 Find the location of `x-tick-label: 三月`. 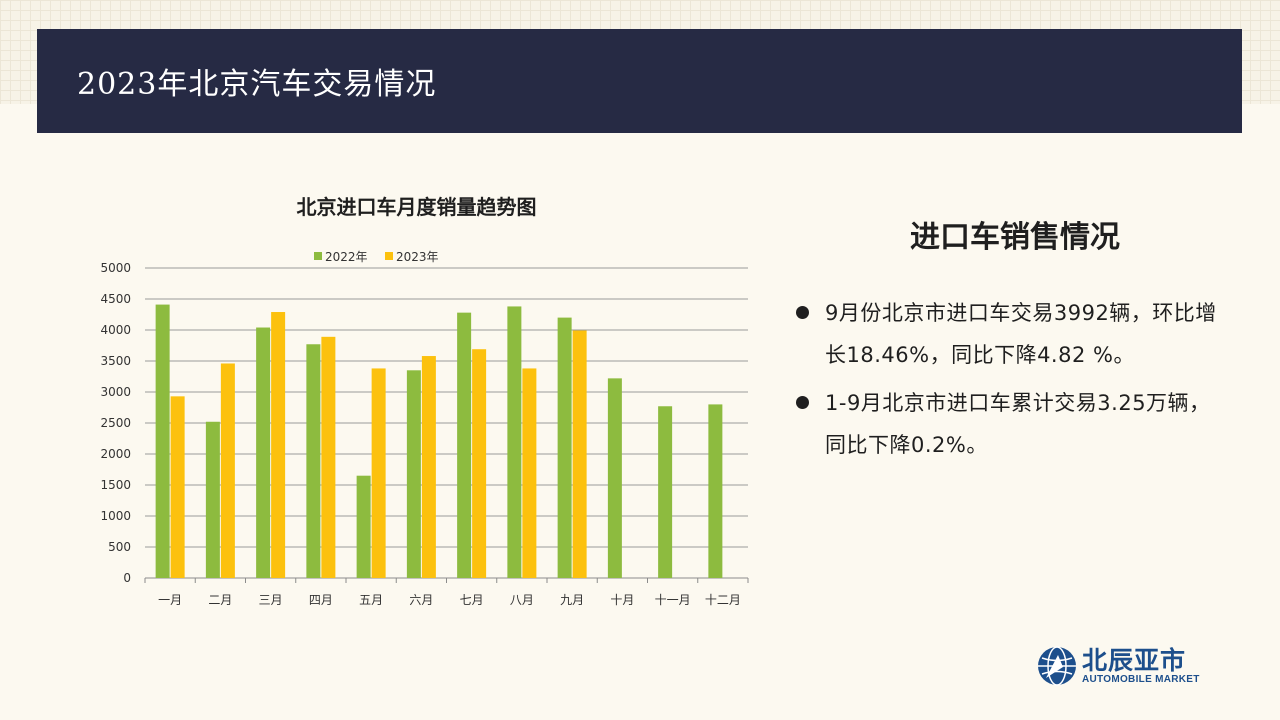

x-tick-label: 三月 is located at coordinates (271, 600).